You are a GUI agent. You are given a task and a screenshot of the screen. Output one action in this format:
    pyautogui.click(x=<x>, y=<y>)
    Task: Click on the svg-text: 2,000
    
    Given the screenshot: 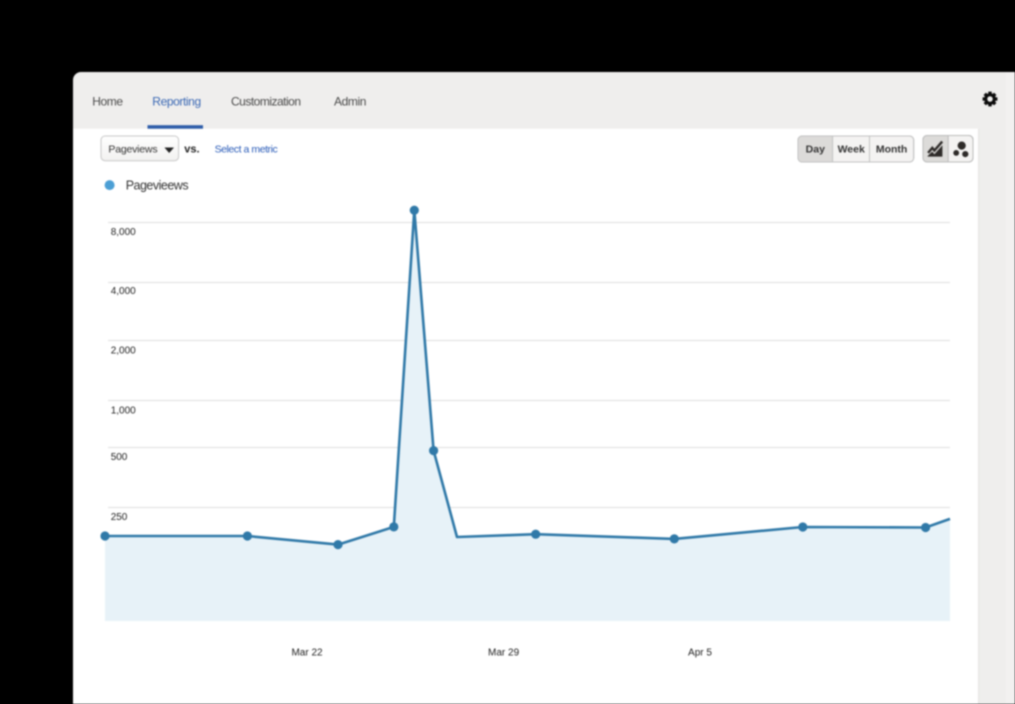 What is the action you would take?
    pyautogui.click(x=123, y=350)
    